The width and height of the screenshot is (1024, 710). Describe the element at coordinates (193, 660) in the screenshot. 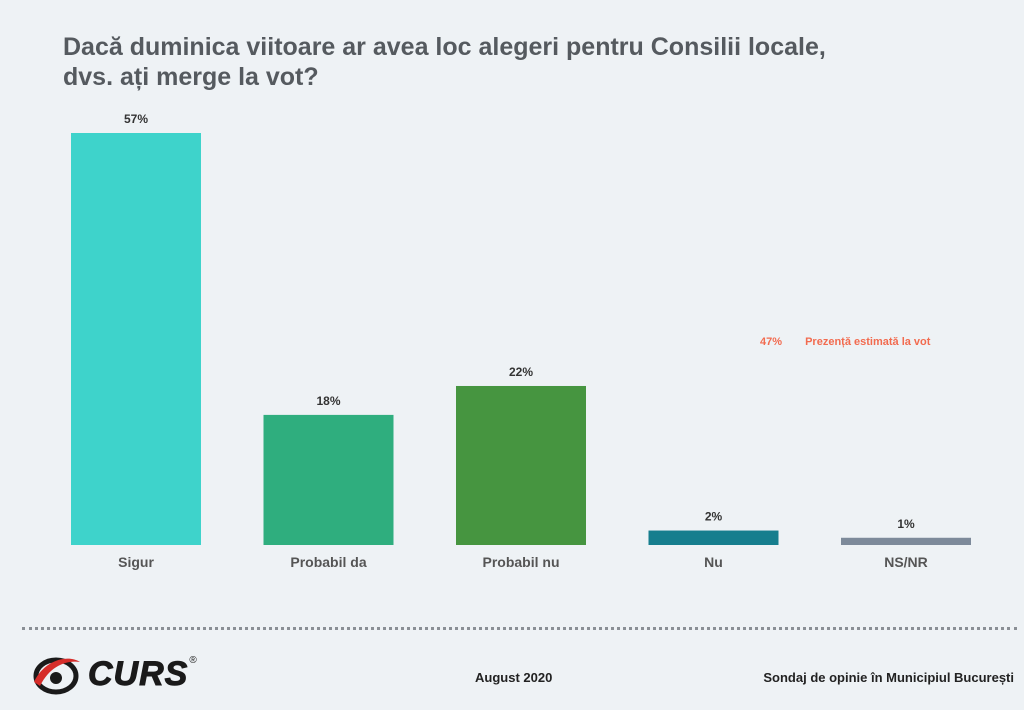

I see `registered-mark: ®` at that location.